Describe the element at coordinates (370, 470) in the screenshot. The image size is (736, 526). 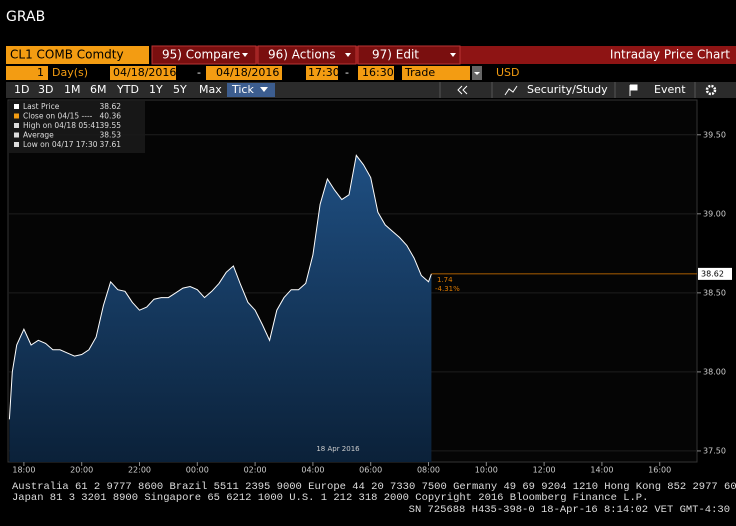
I see `x-tick-label: 06:00` at that location.